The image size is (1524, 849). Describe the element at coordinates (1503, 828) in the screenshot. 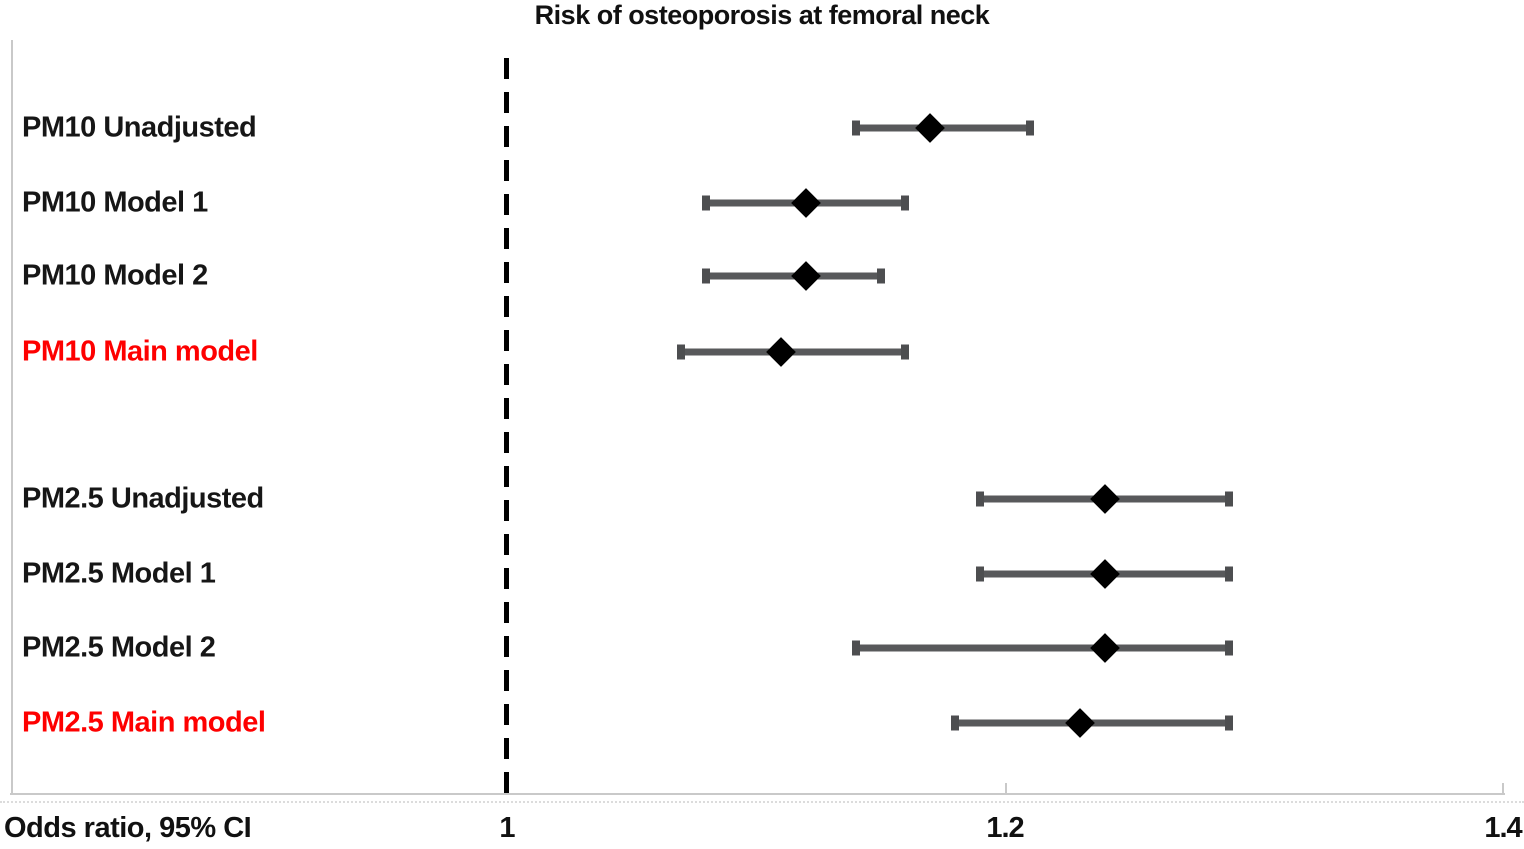

I see `x-tick-label-1.4: 1.4` at that location.